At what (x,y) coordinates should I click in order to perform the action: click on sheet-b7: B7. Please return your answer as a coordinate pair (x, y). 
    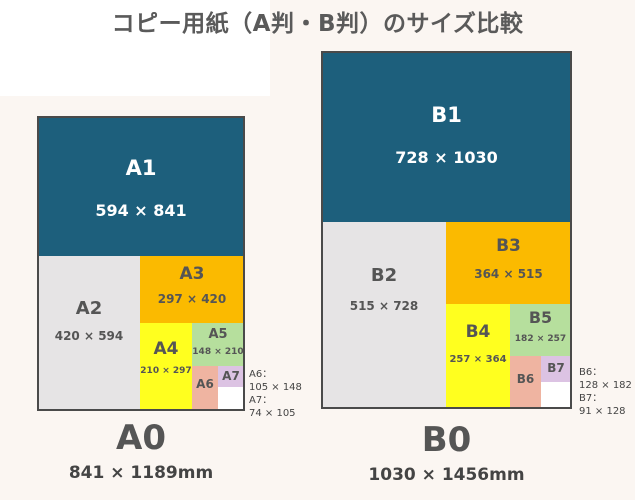
    Looking at the image, I should click on (556, 369).